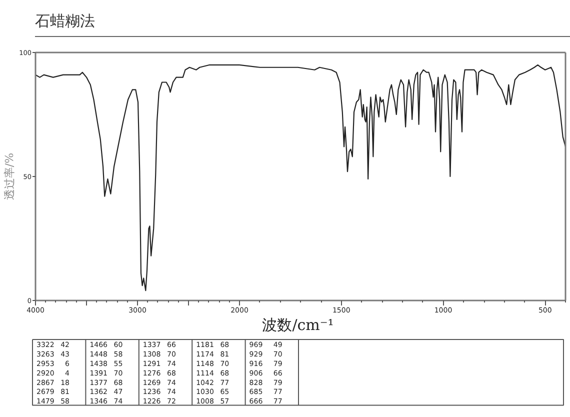 Image resolution: width=570 pixels, height=417 pixels. I want to click on y-axis-title: 透过率/%, so click(9, 176).